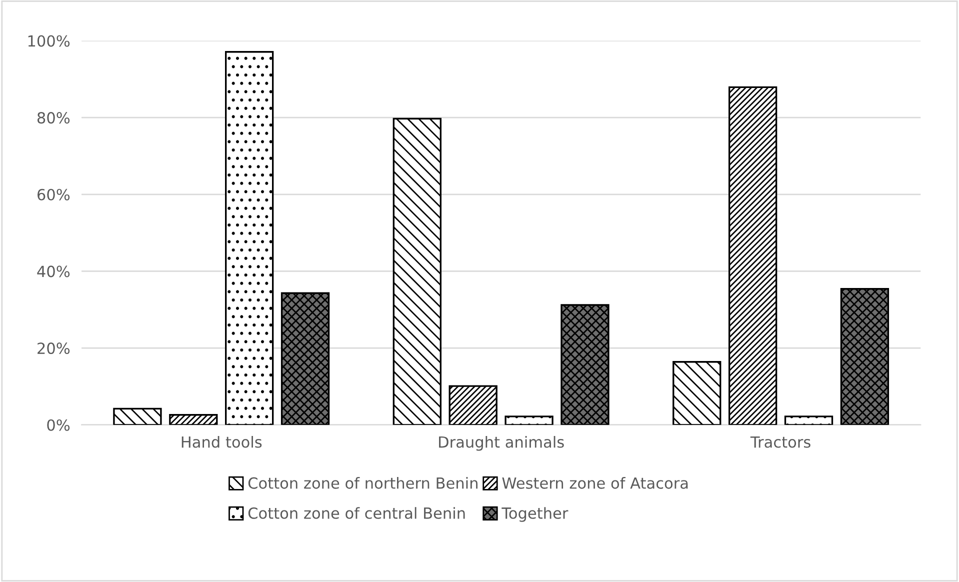 Image resolution: width=959 pixels, height=582 pixels. What do you see at coordinates (53, 272) in the screenshot?
I see `y-tick-label: 40%` at bounding box center [53, 272].